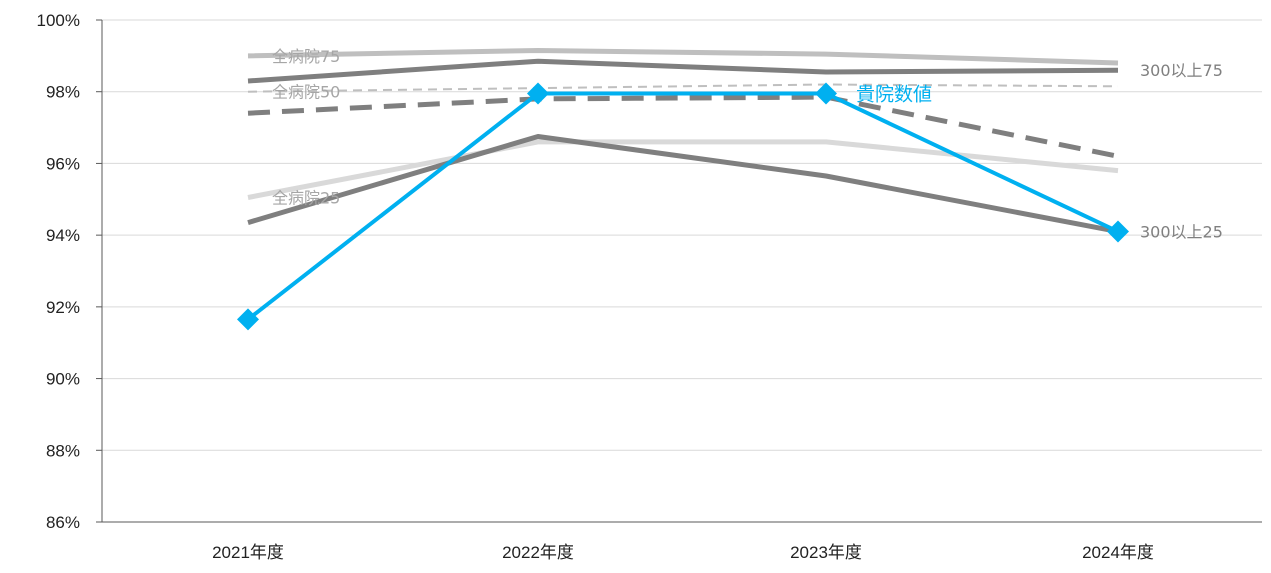 The width and height of the screenshot is (1271, 573). Describe the element at coordinates (63, 163) in the screenshot. I see `y-tick-label: 96%` at that location.